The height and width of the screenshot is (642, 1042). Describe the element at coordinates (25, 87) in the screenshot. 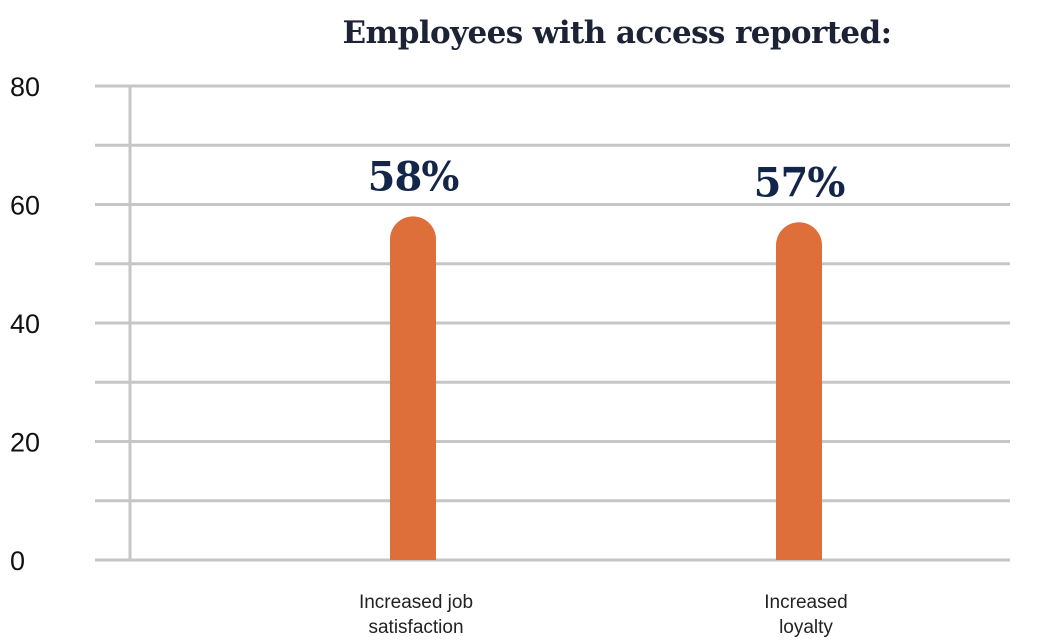

I see `y-tick-label: 80` at that location.